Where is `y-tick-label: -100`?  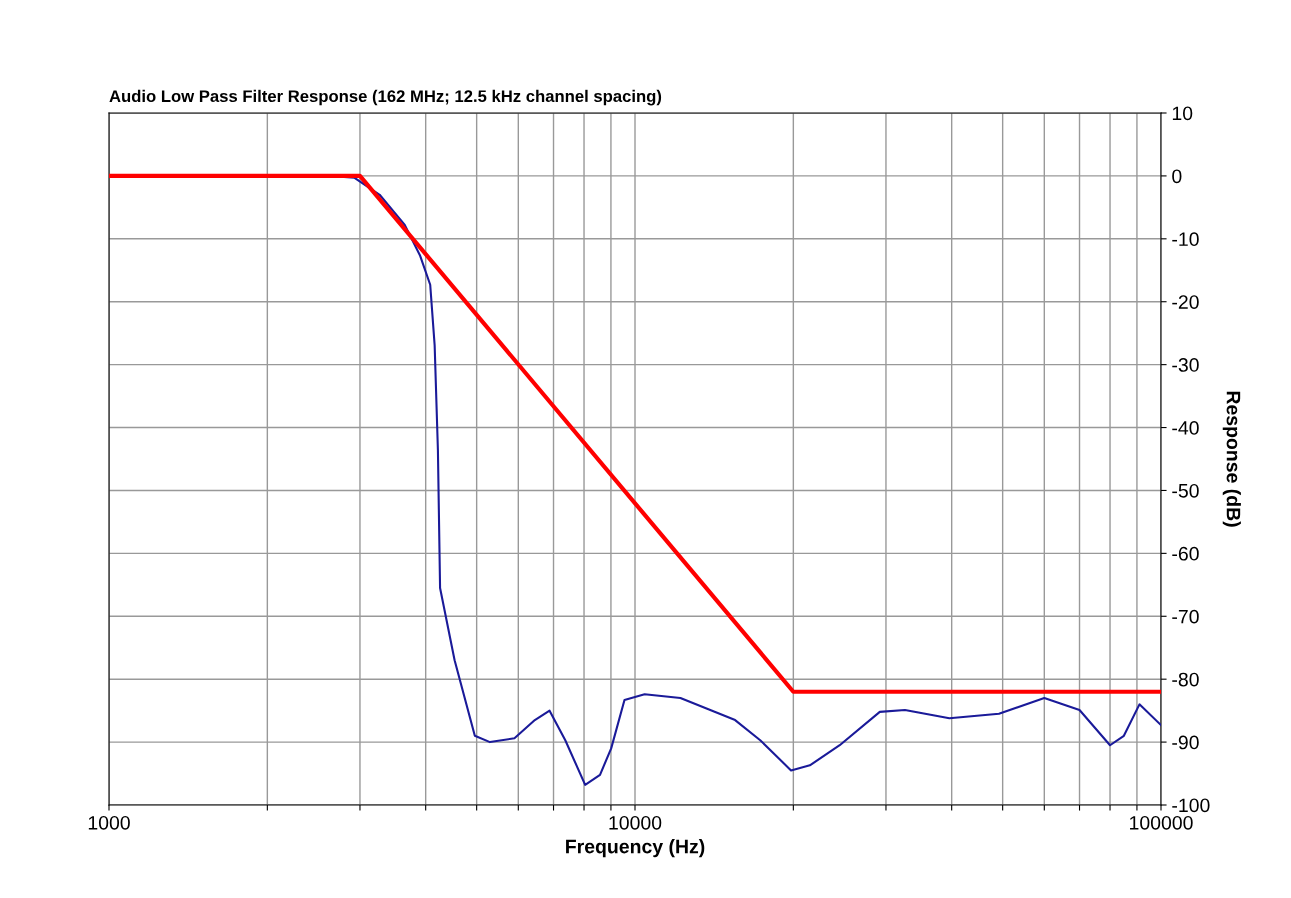 y-tick-label: -100 is located at coordinates (1191, 805).